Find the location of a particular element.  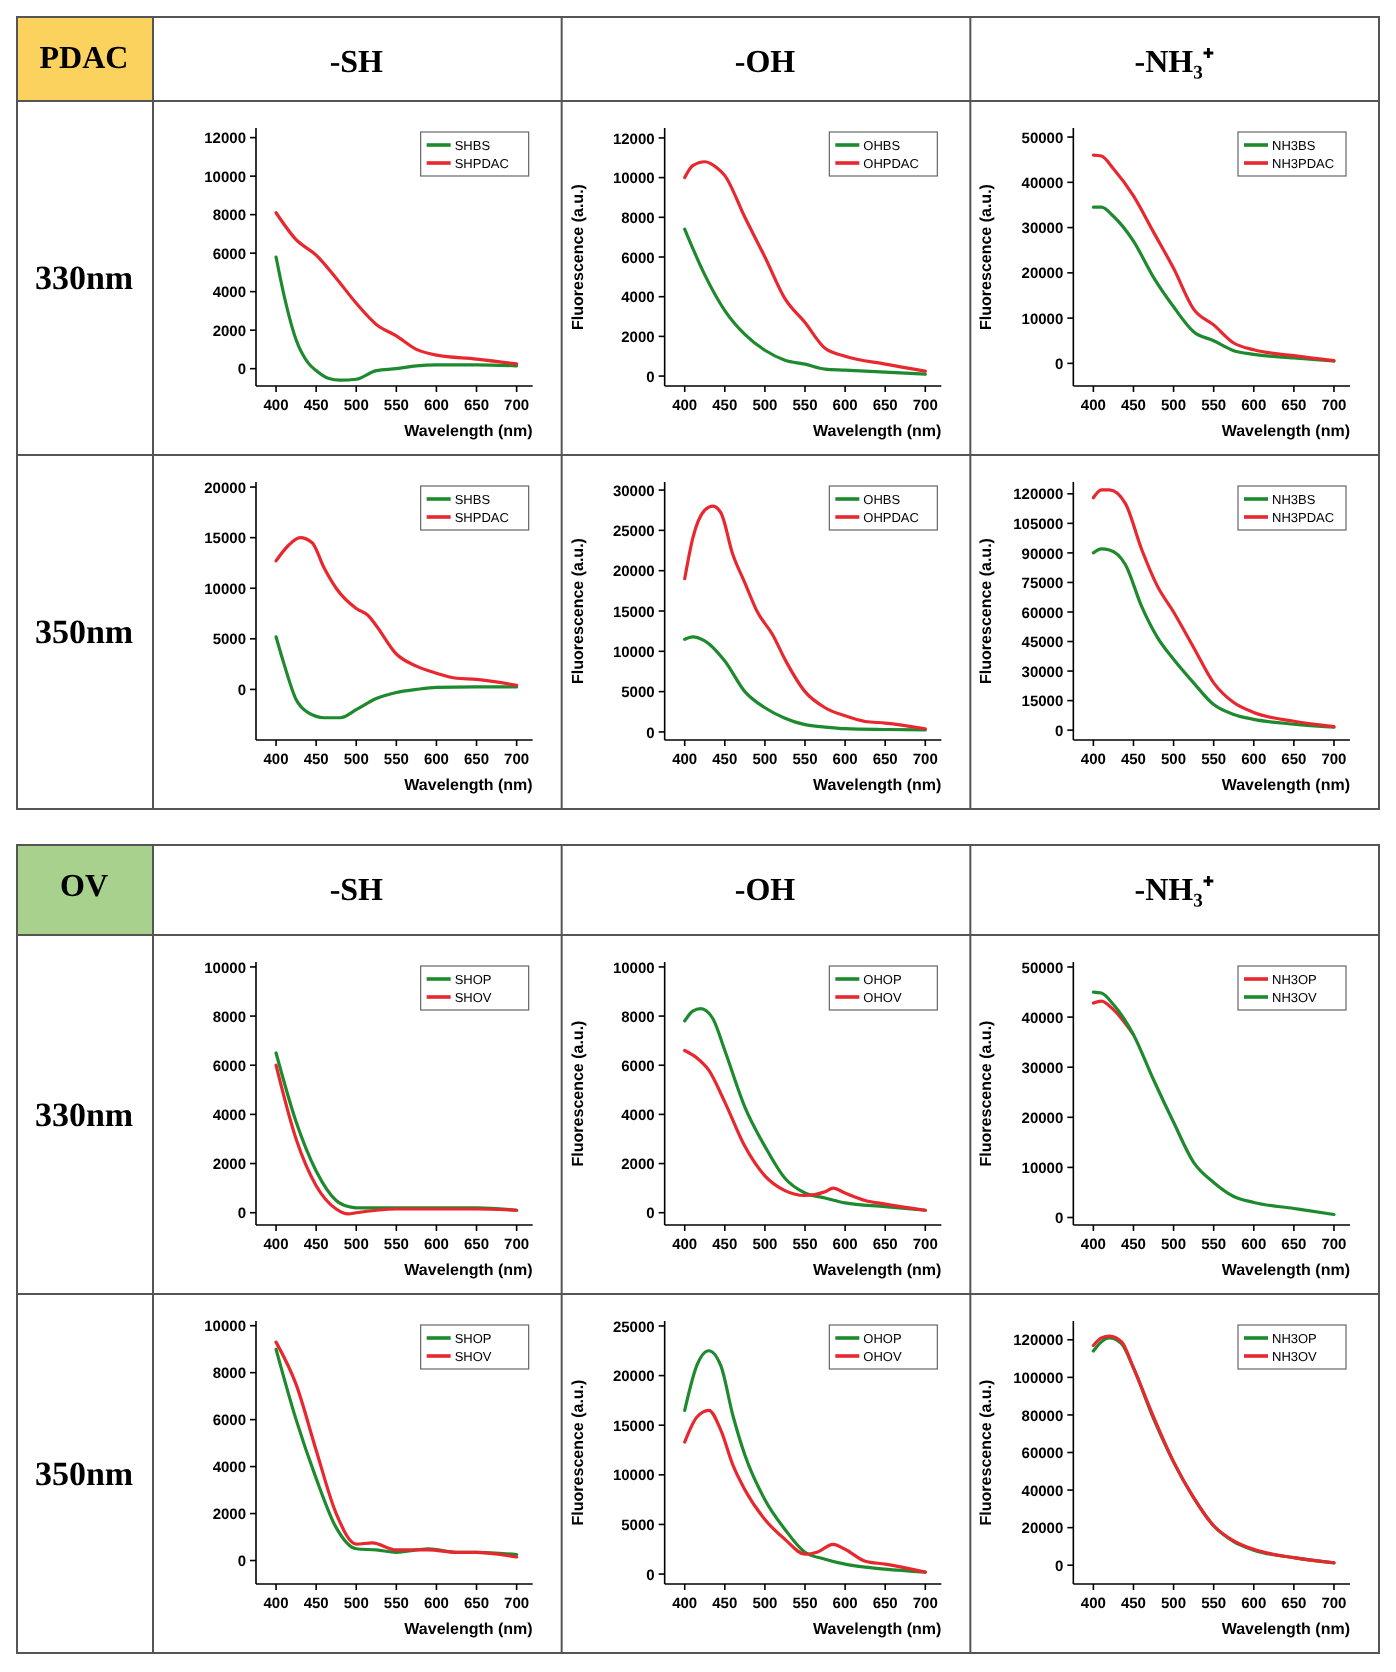

text: OV is located at coordinates (84, 887).